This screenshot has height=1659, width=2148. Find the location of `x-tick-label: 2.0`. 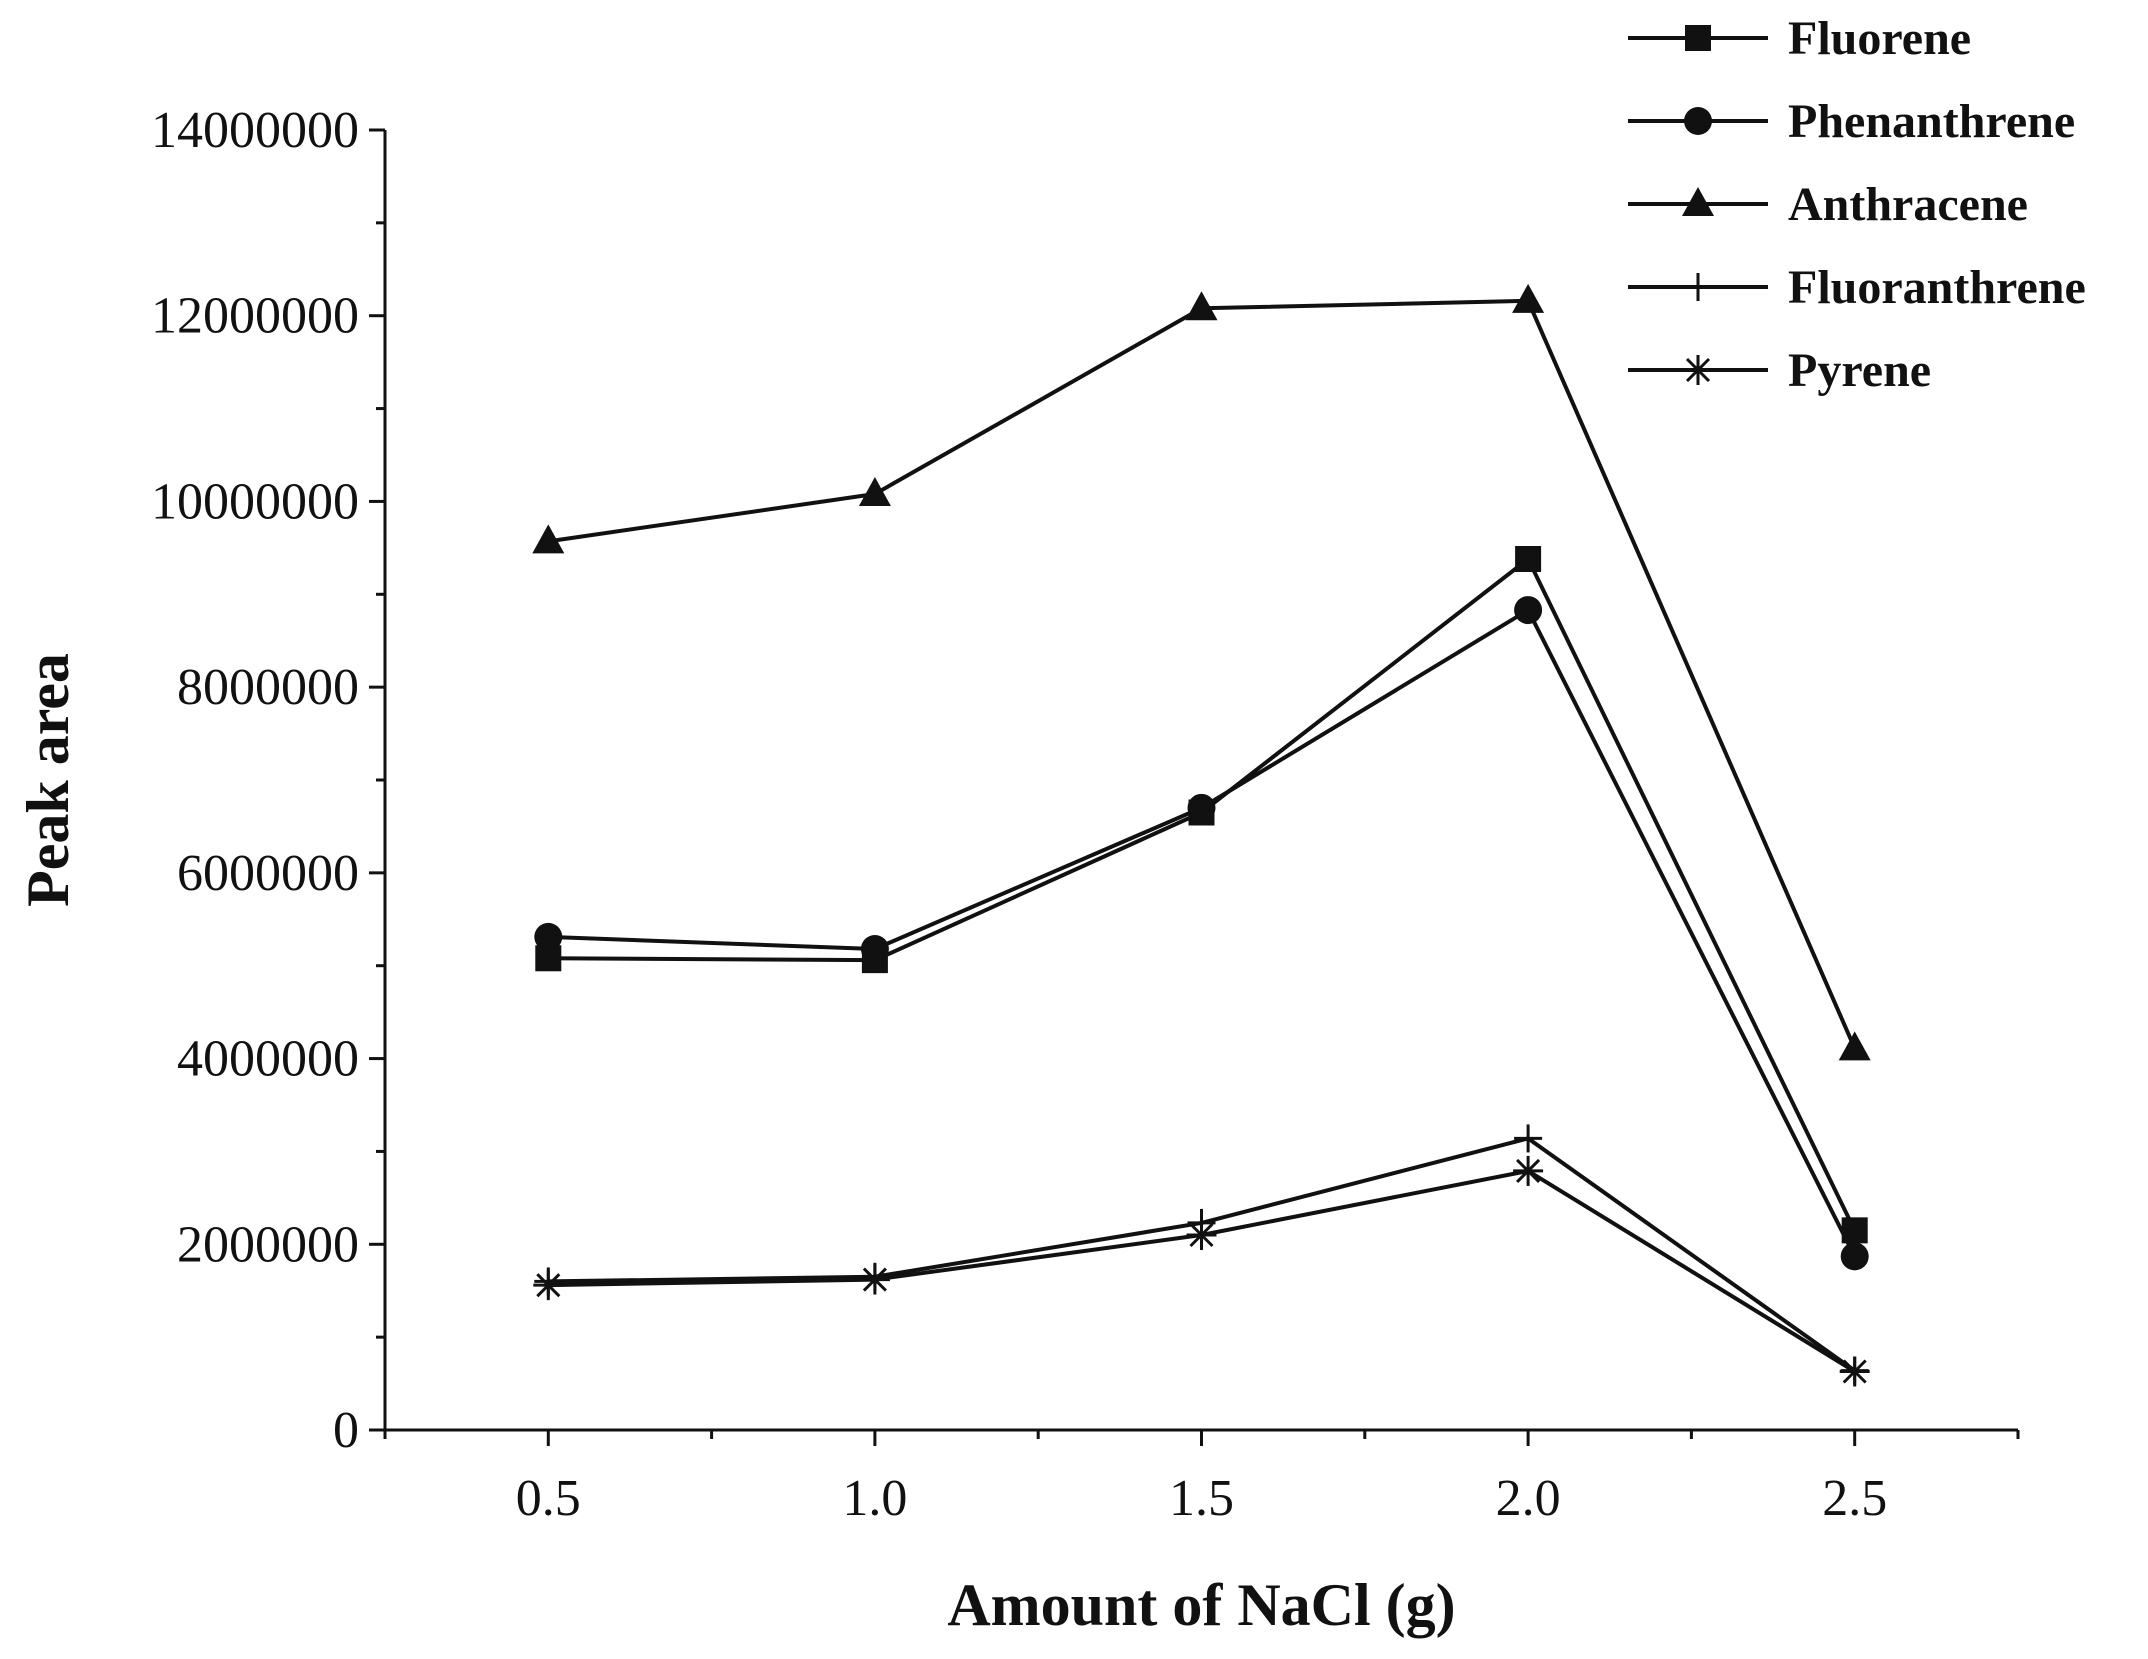

x-tick-label: 2.0 is located at coordinates (1528, 1498).